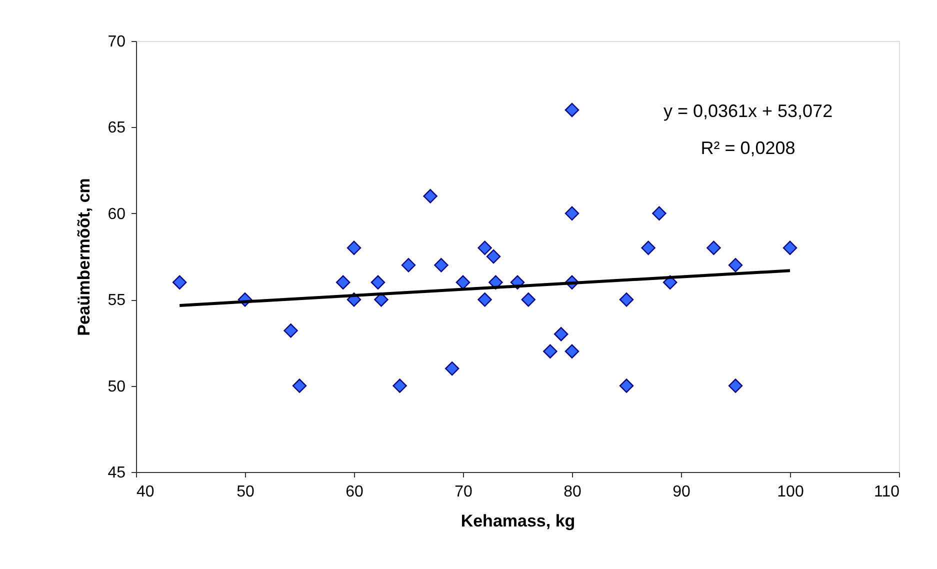 This screenshot has height=569, width=937. What do you see at coordinates (887, 492) in the screenshot?
I see `x-tick-label: 110` at bounding box center [887, 492].